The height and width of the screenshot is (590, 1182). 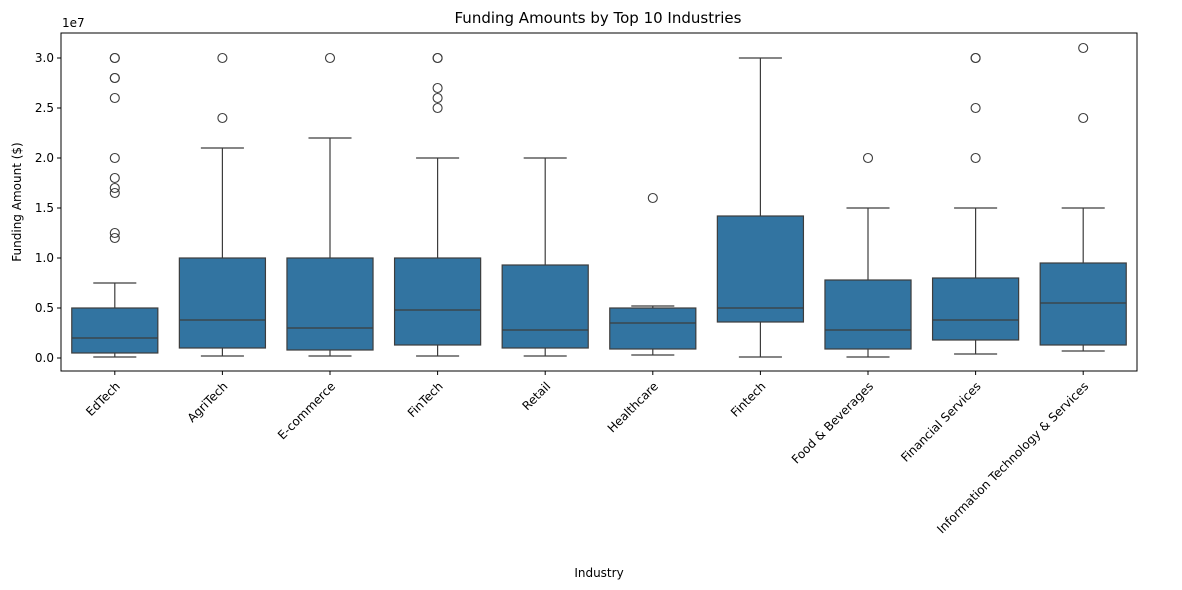 What do you see at coordinates (44, 358) in the screenshot?
I see `y-tick-label: 0.0` at bounding box center [44, 358].